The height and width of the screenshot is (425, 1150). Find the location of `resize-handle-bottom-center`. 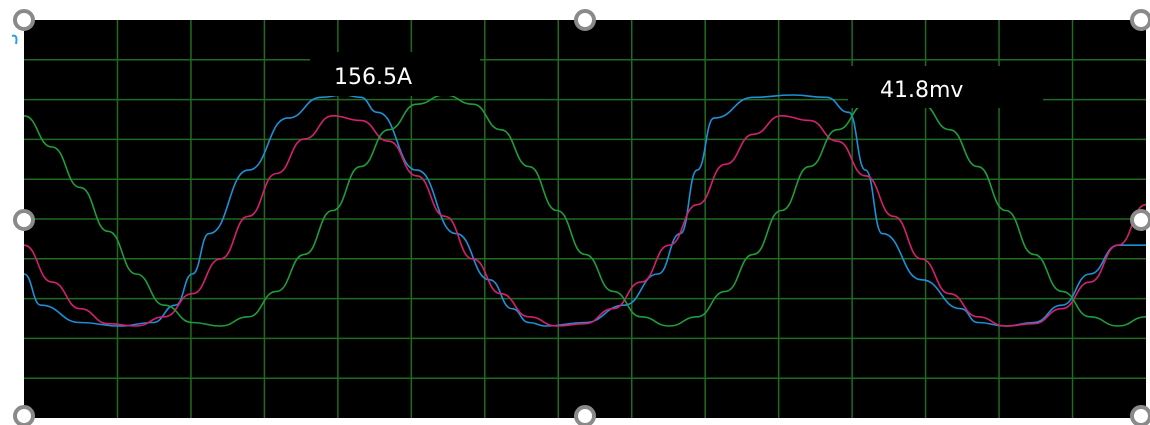

resize-handle-bottom-center is located at coordinates (585, 415).